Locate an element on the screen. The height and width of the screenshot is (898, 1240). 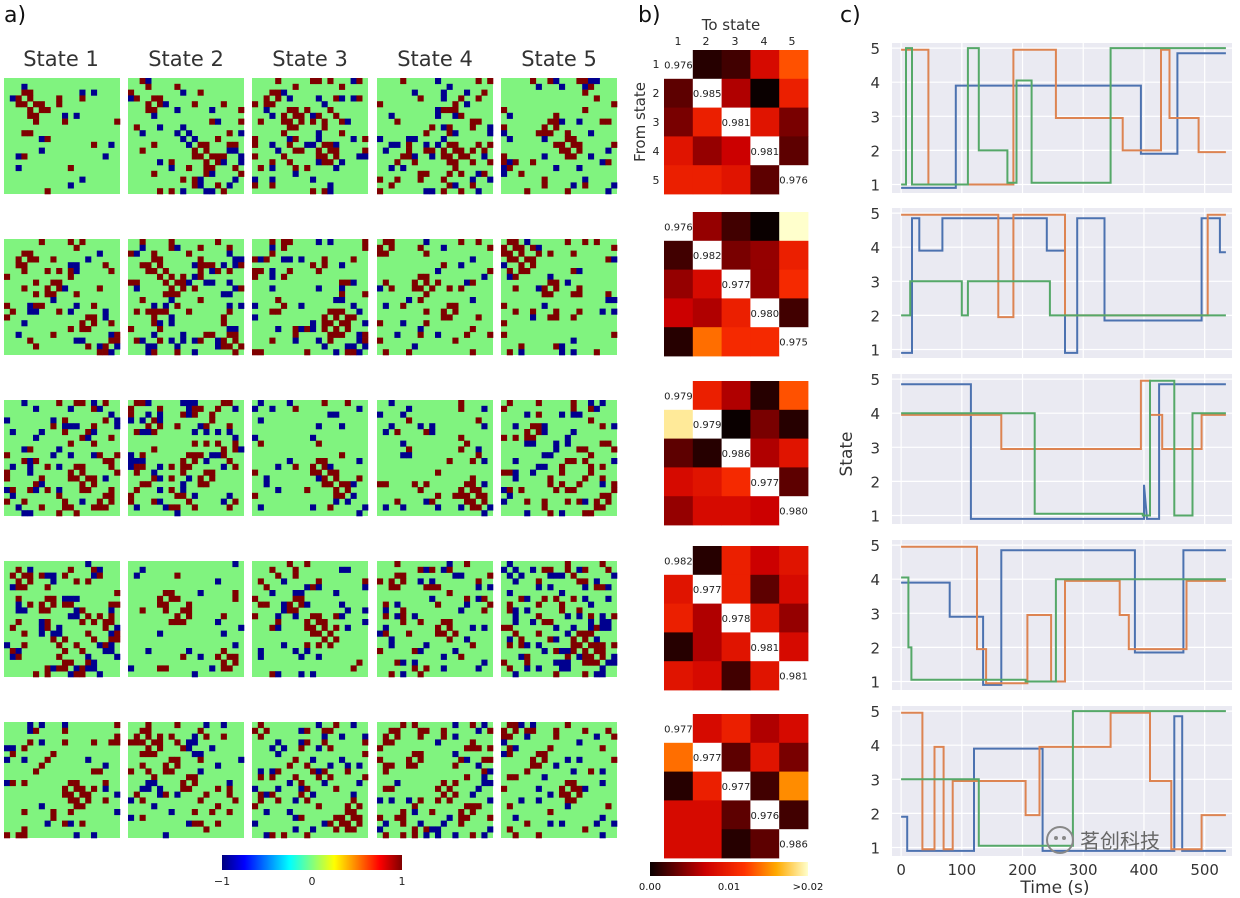
panel-c-ylabel: State is located at coordinates (847, 454).